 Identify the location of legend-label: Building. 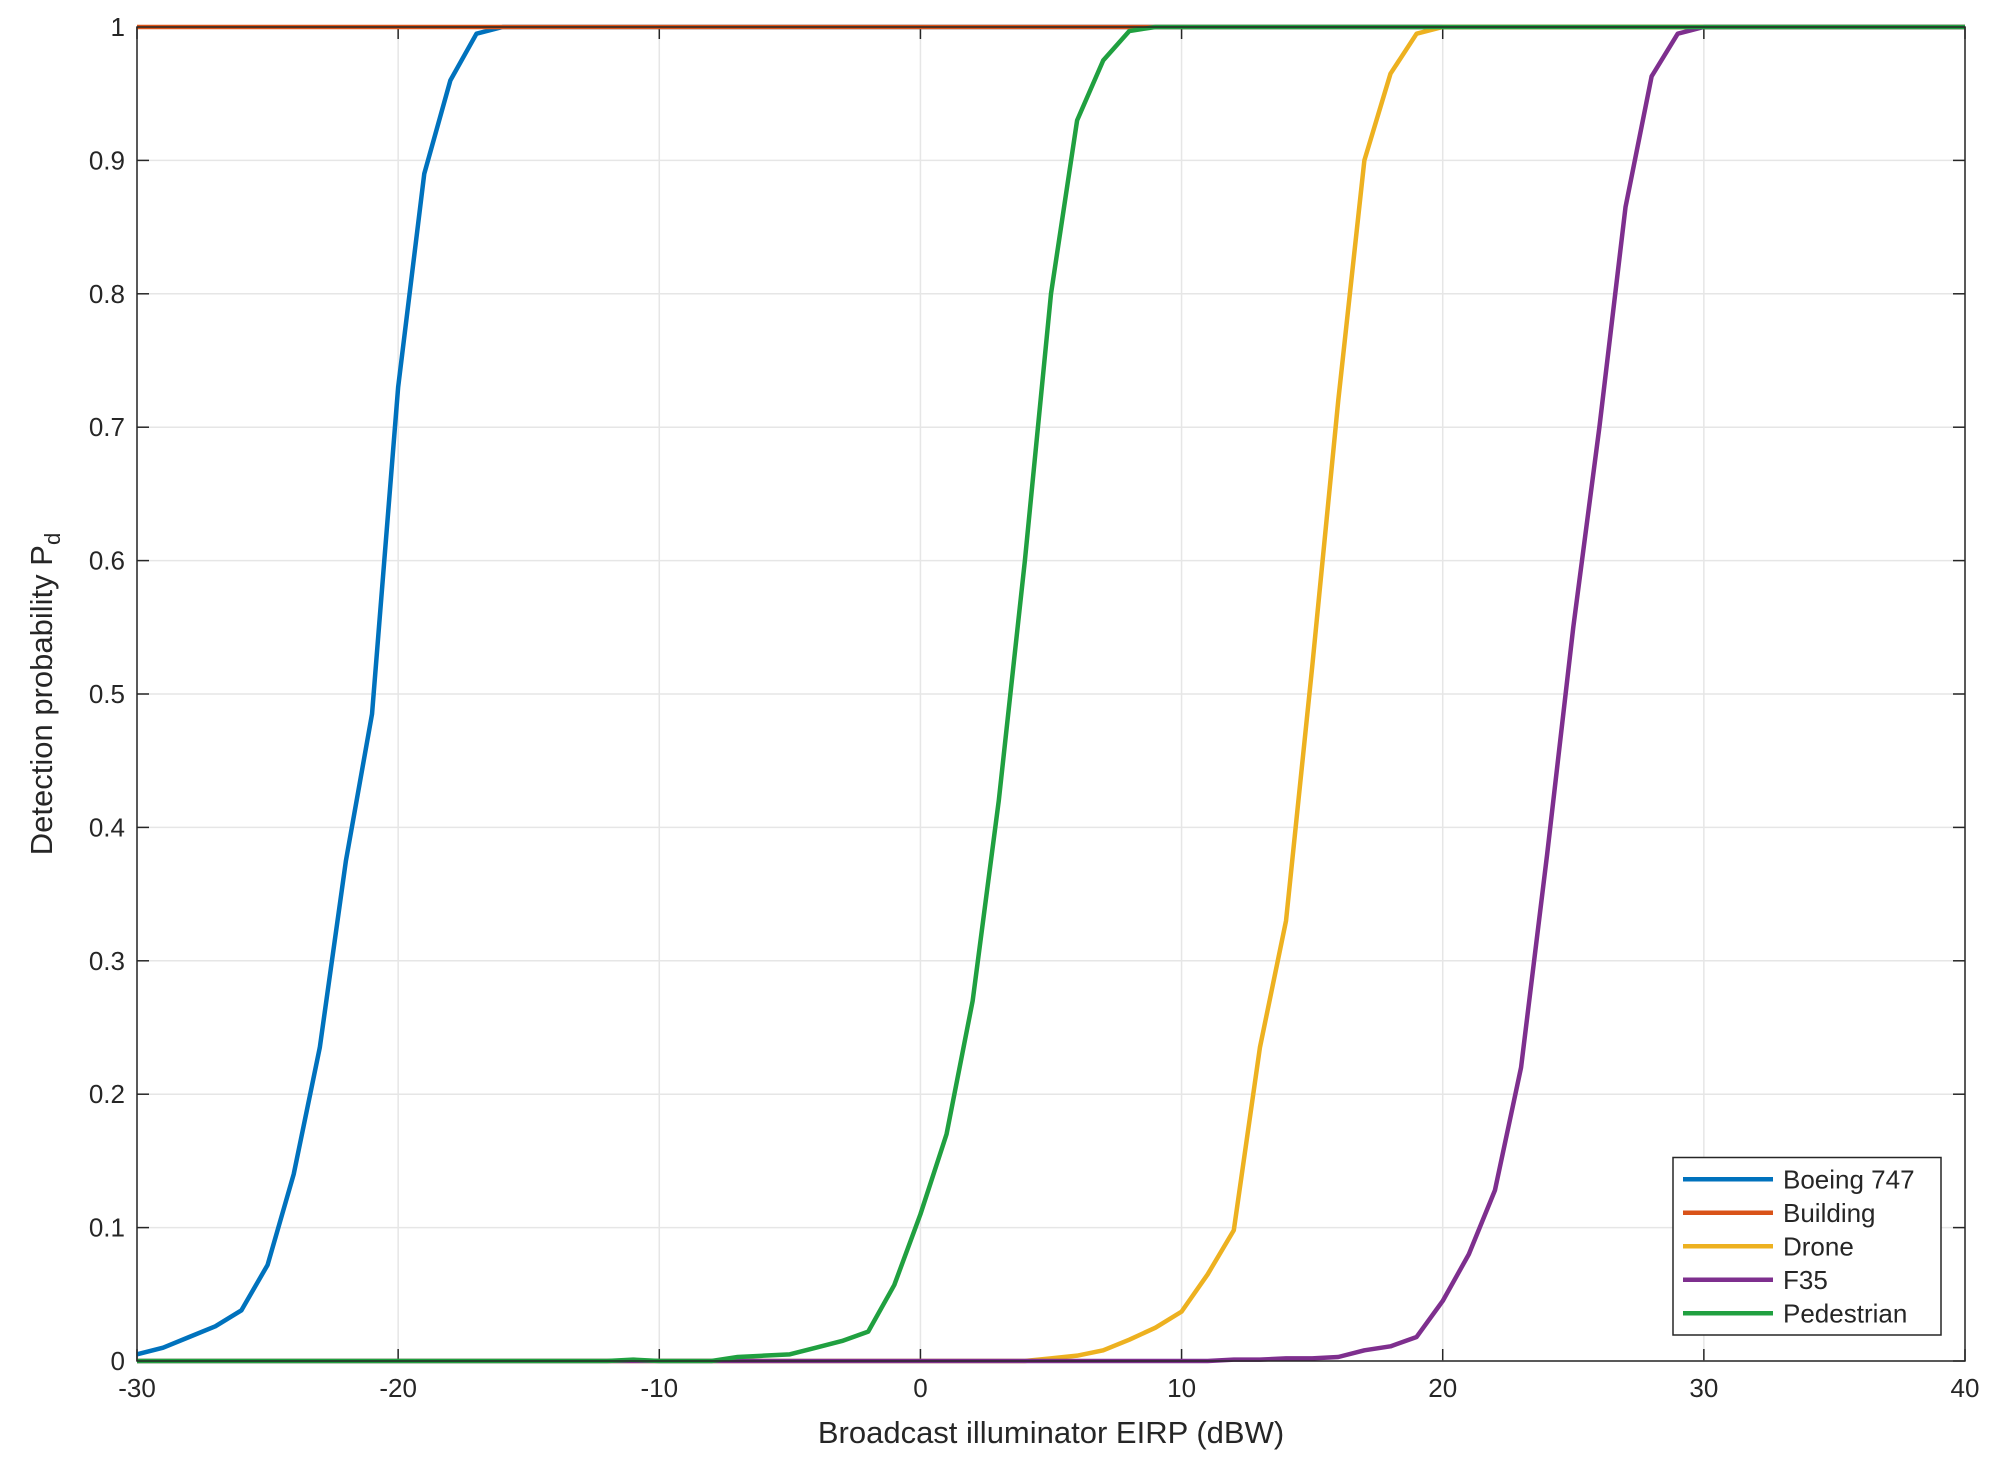
(1829, 1213).